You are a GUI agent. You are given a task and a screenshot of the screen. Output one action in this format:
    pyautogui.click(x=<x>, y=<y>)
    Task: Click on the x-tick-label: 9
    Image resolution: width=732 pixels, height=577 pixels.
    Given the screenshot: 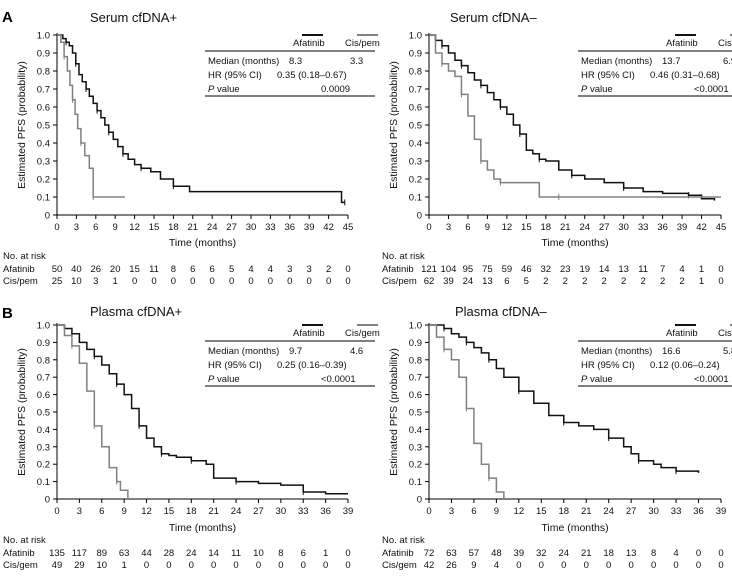 What is the action you would take?
    pyautogui.click(x=124, y=511)
    